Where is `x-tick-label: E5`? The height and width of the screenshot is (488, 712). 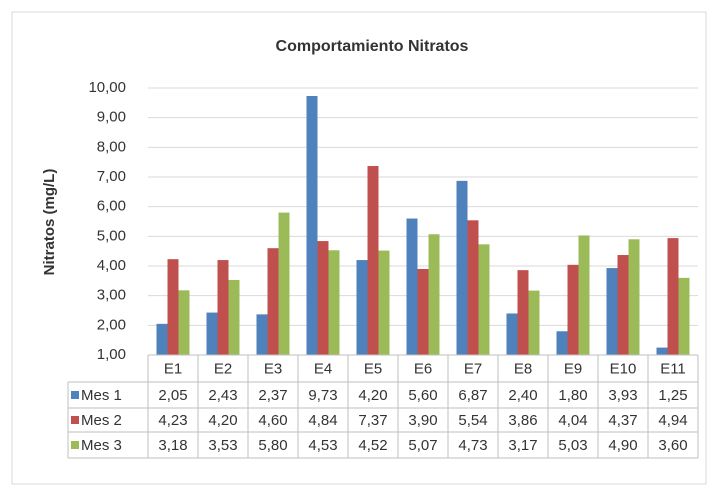 x-tick-label: E5 is located at coordinates (373, 368).